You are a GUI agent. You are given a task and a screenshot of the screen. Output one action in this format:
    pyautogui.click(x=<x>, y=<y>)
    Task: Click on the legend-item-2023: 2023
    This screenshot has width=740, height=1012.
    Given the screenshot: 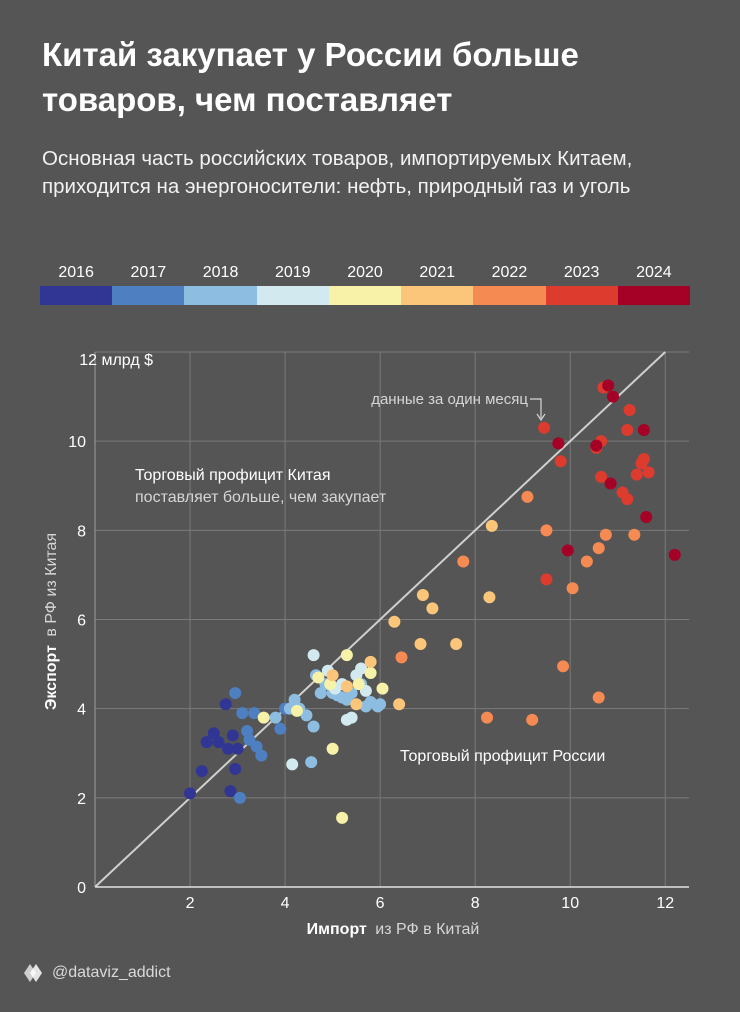 What is the action you would take?
    pyautogui.click(x=581, y=284)
    